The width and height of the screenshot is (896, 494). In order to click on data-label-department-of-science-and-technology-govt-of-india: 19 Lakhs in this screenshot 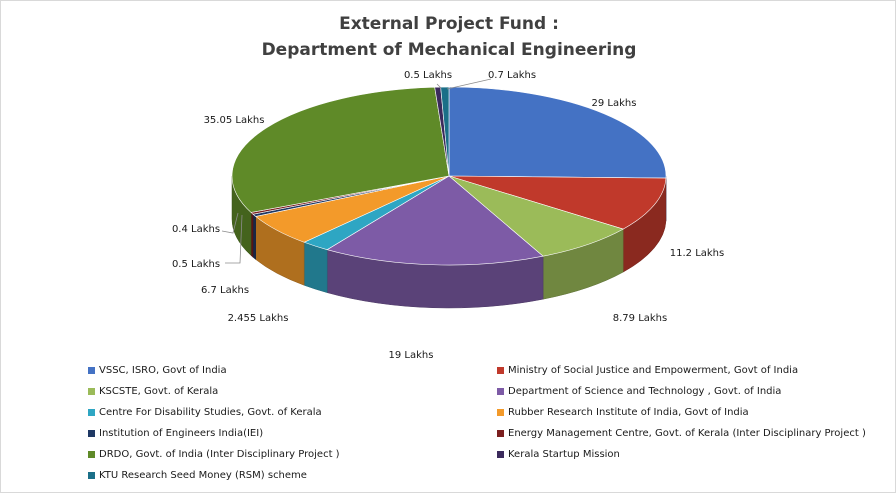, I will do `click(411, 355)`.